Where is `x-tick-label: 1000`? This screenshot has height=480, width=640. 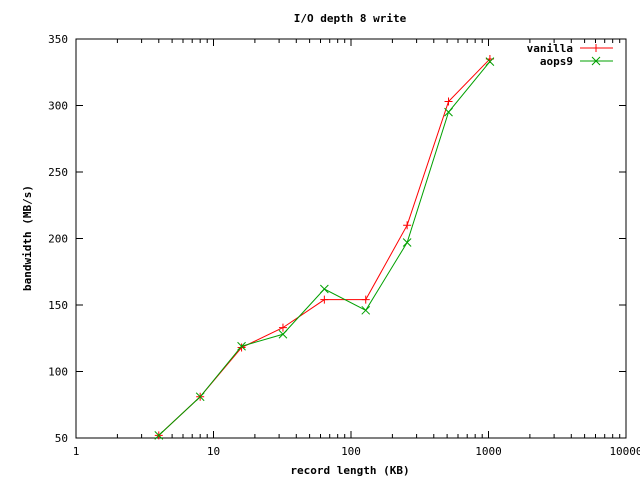 x-tick-label: 1000 is located at coordinates (488, 451).